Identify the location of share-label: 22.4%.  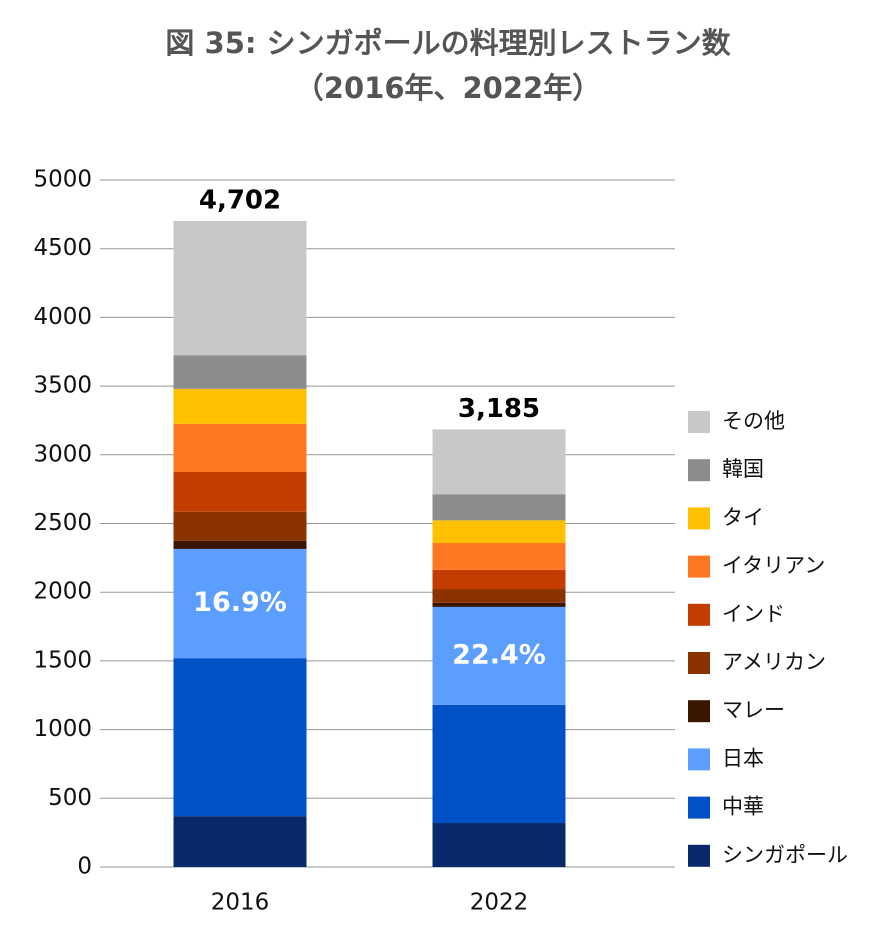
(499, 654).